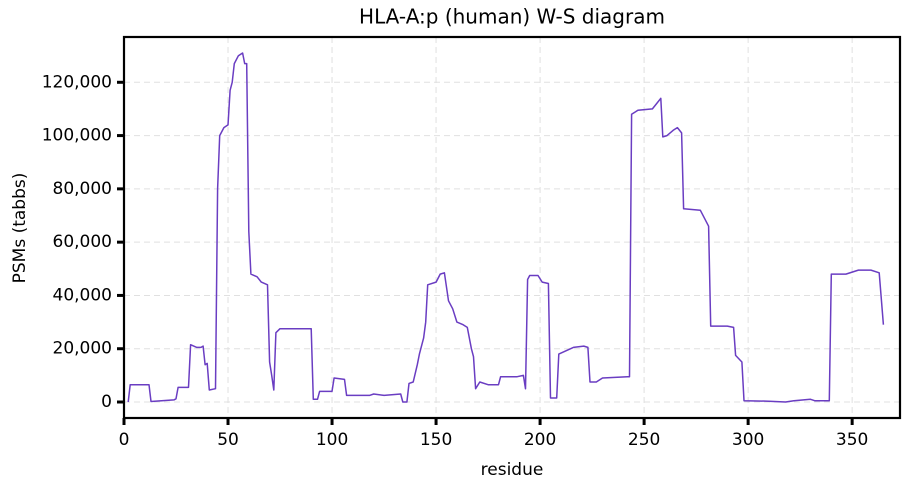 The image size is (910, 492). I want to click on y-tick-label: 100,000, so click(77, 136).